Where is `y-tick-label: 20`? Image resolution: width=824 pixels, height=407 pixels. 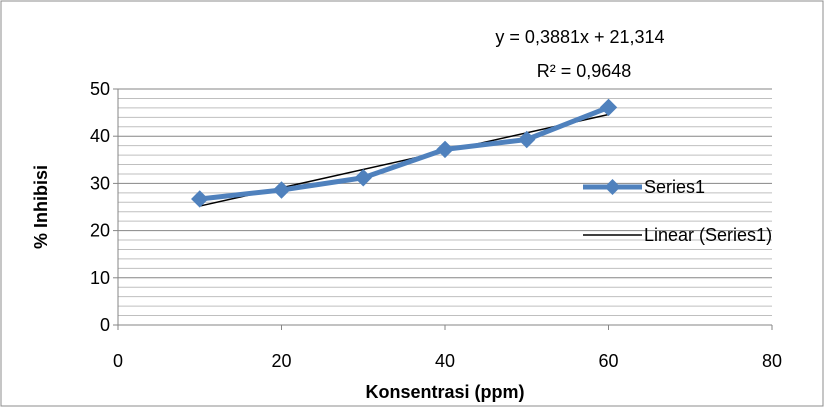 y-tick-label: 20 is located at coordinates (100, 231).